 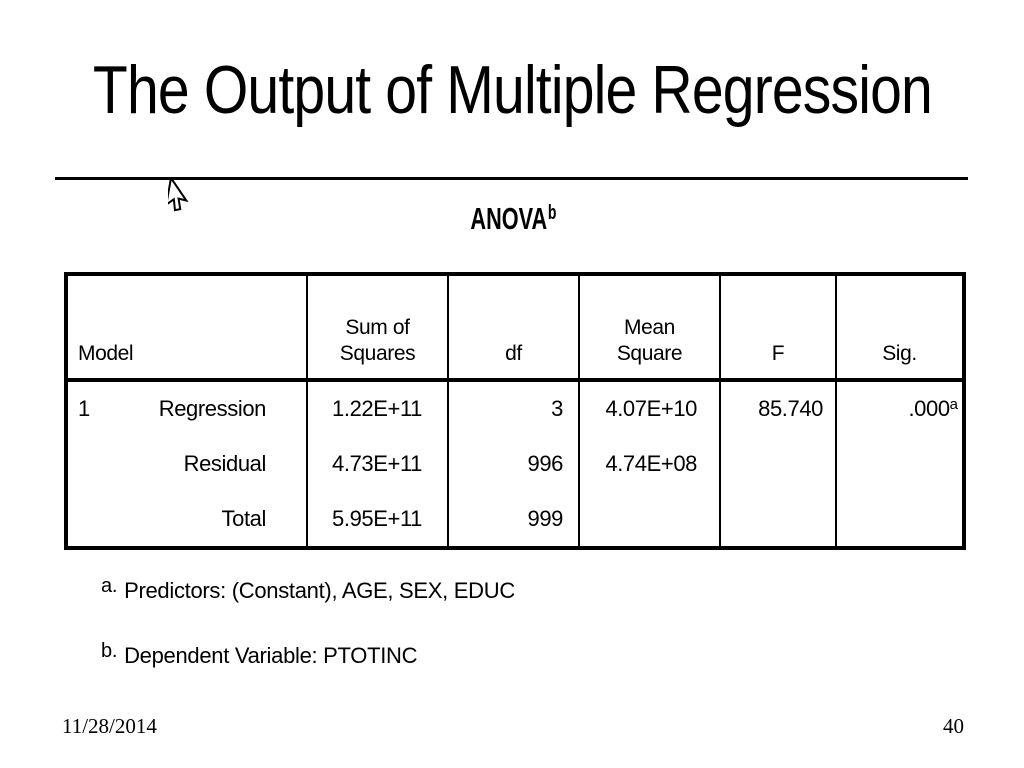 I want to click on page-title: The Output of Multiple Regression, so click(x=512, y=90).